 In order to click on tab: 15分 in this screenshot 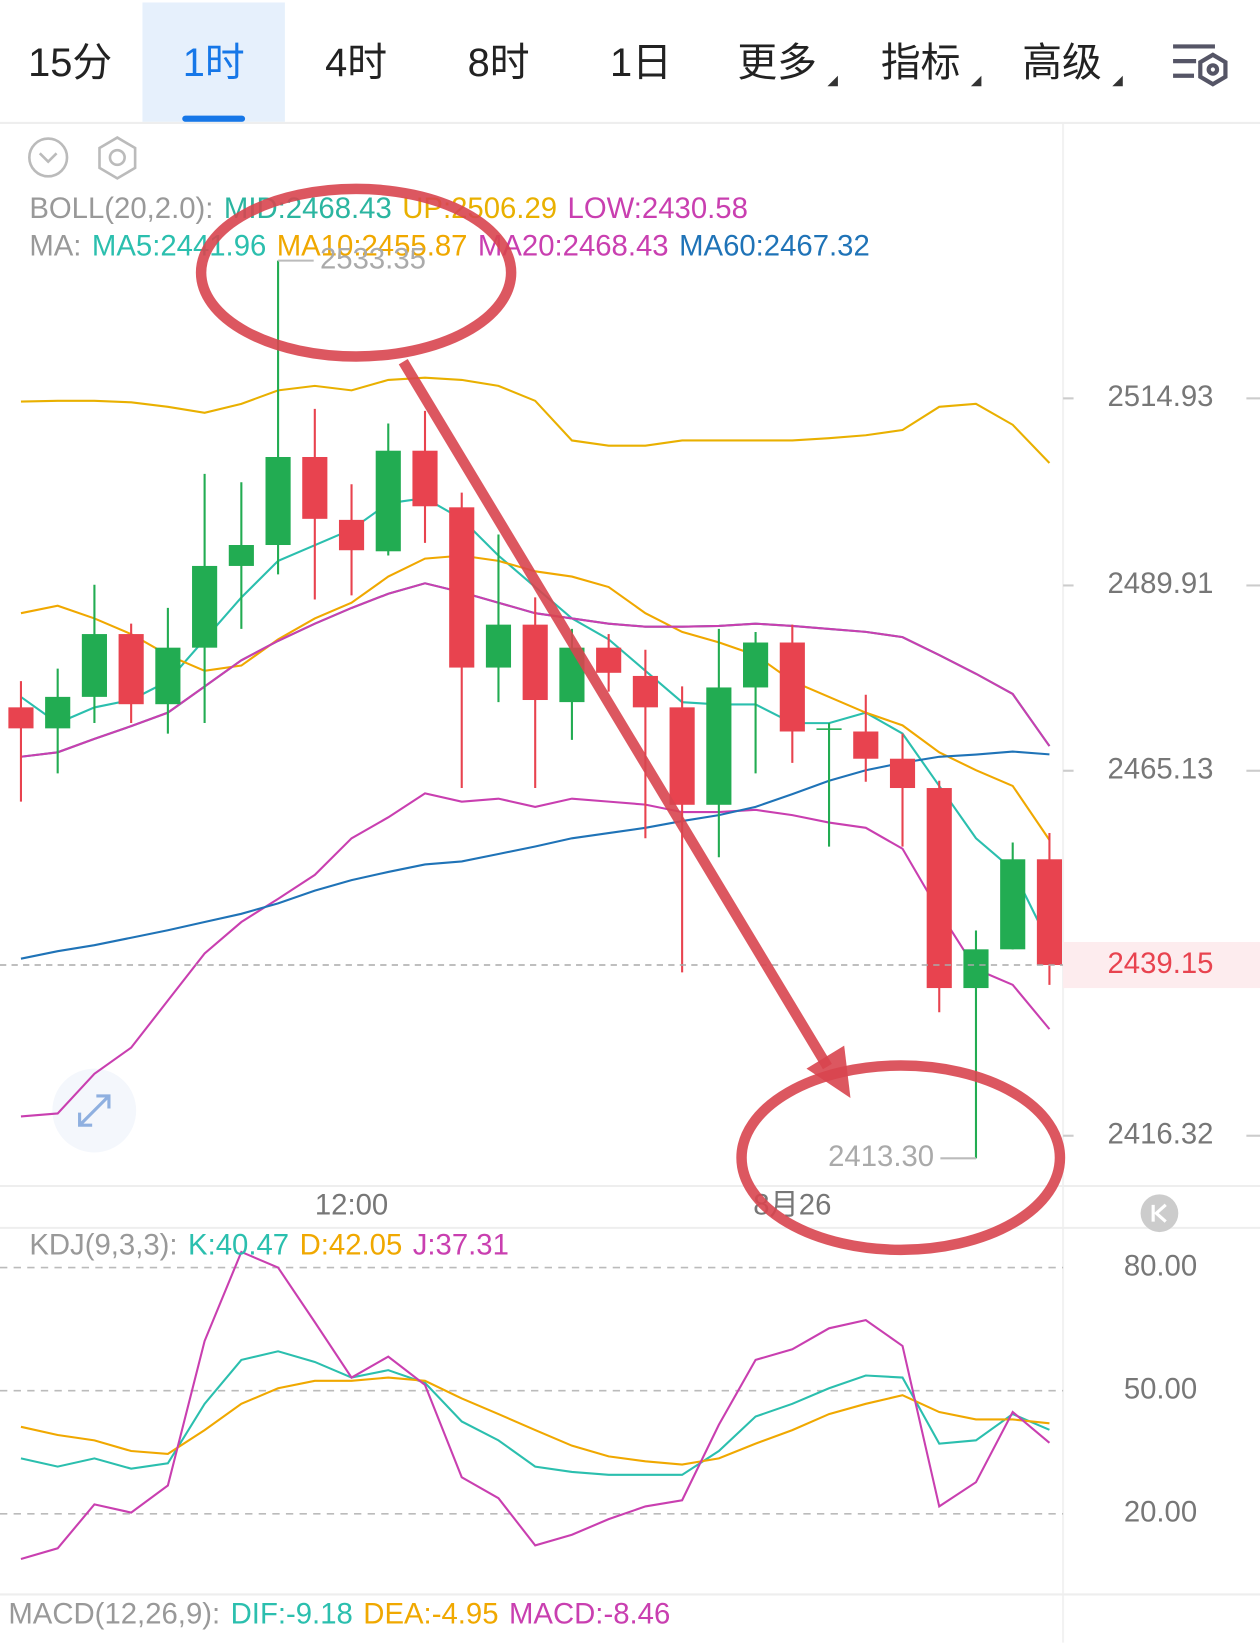, I will do `click(70, 63)`.